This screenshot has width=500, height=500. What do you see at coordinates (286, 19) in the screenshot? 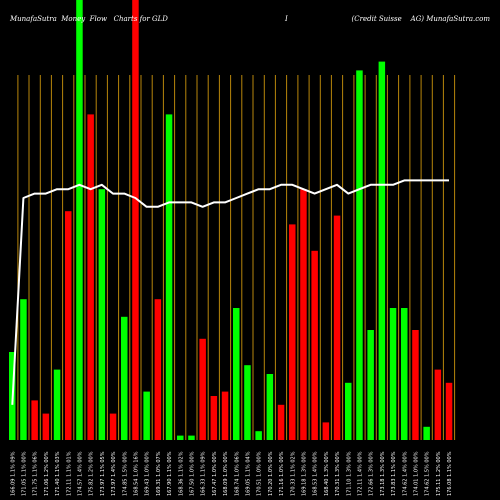
I see `chart-header-middle: I` at bounding box center [286, 19].